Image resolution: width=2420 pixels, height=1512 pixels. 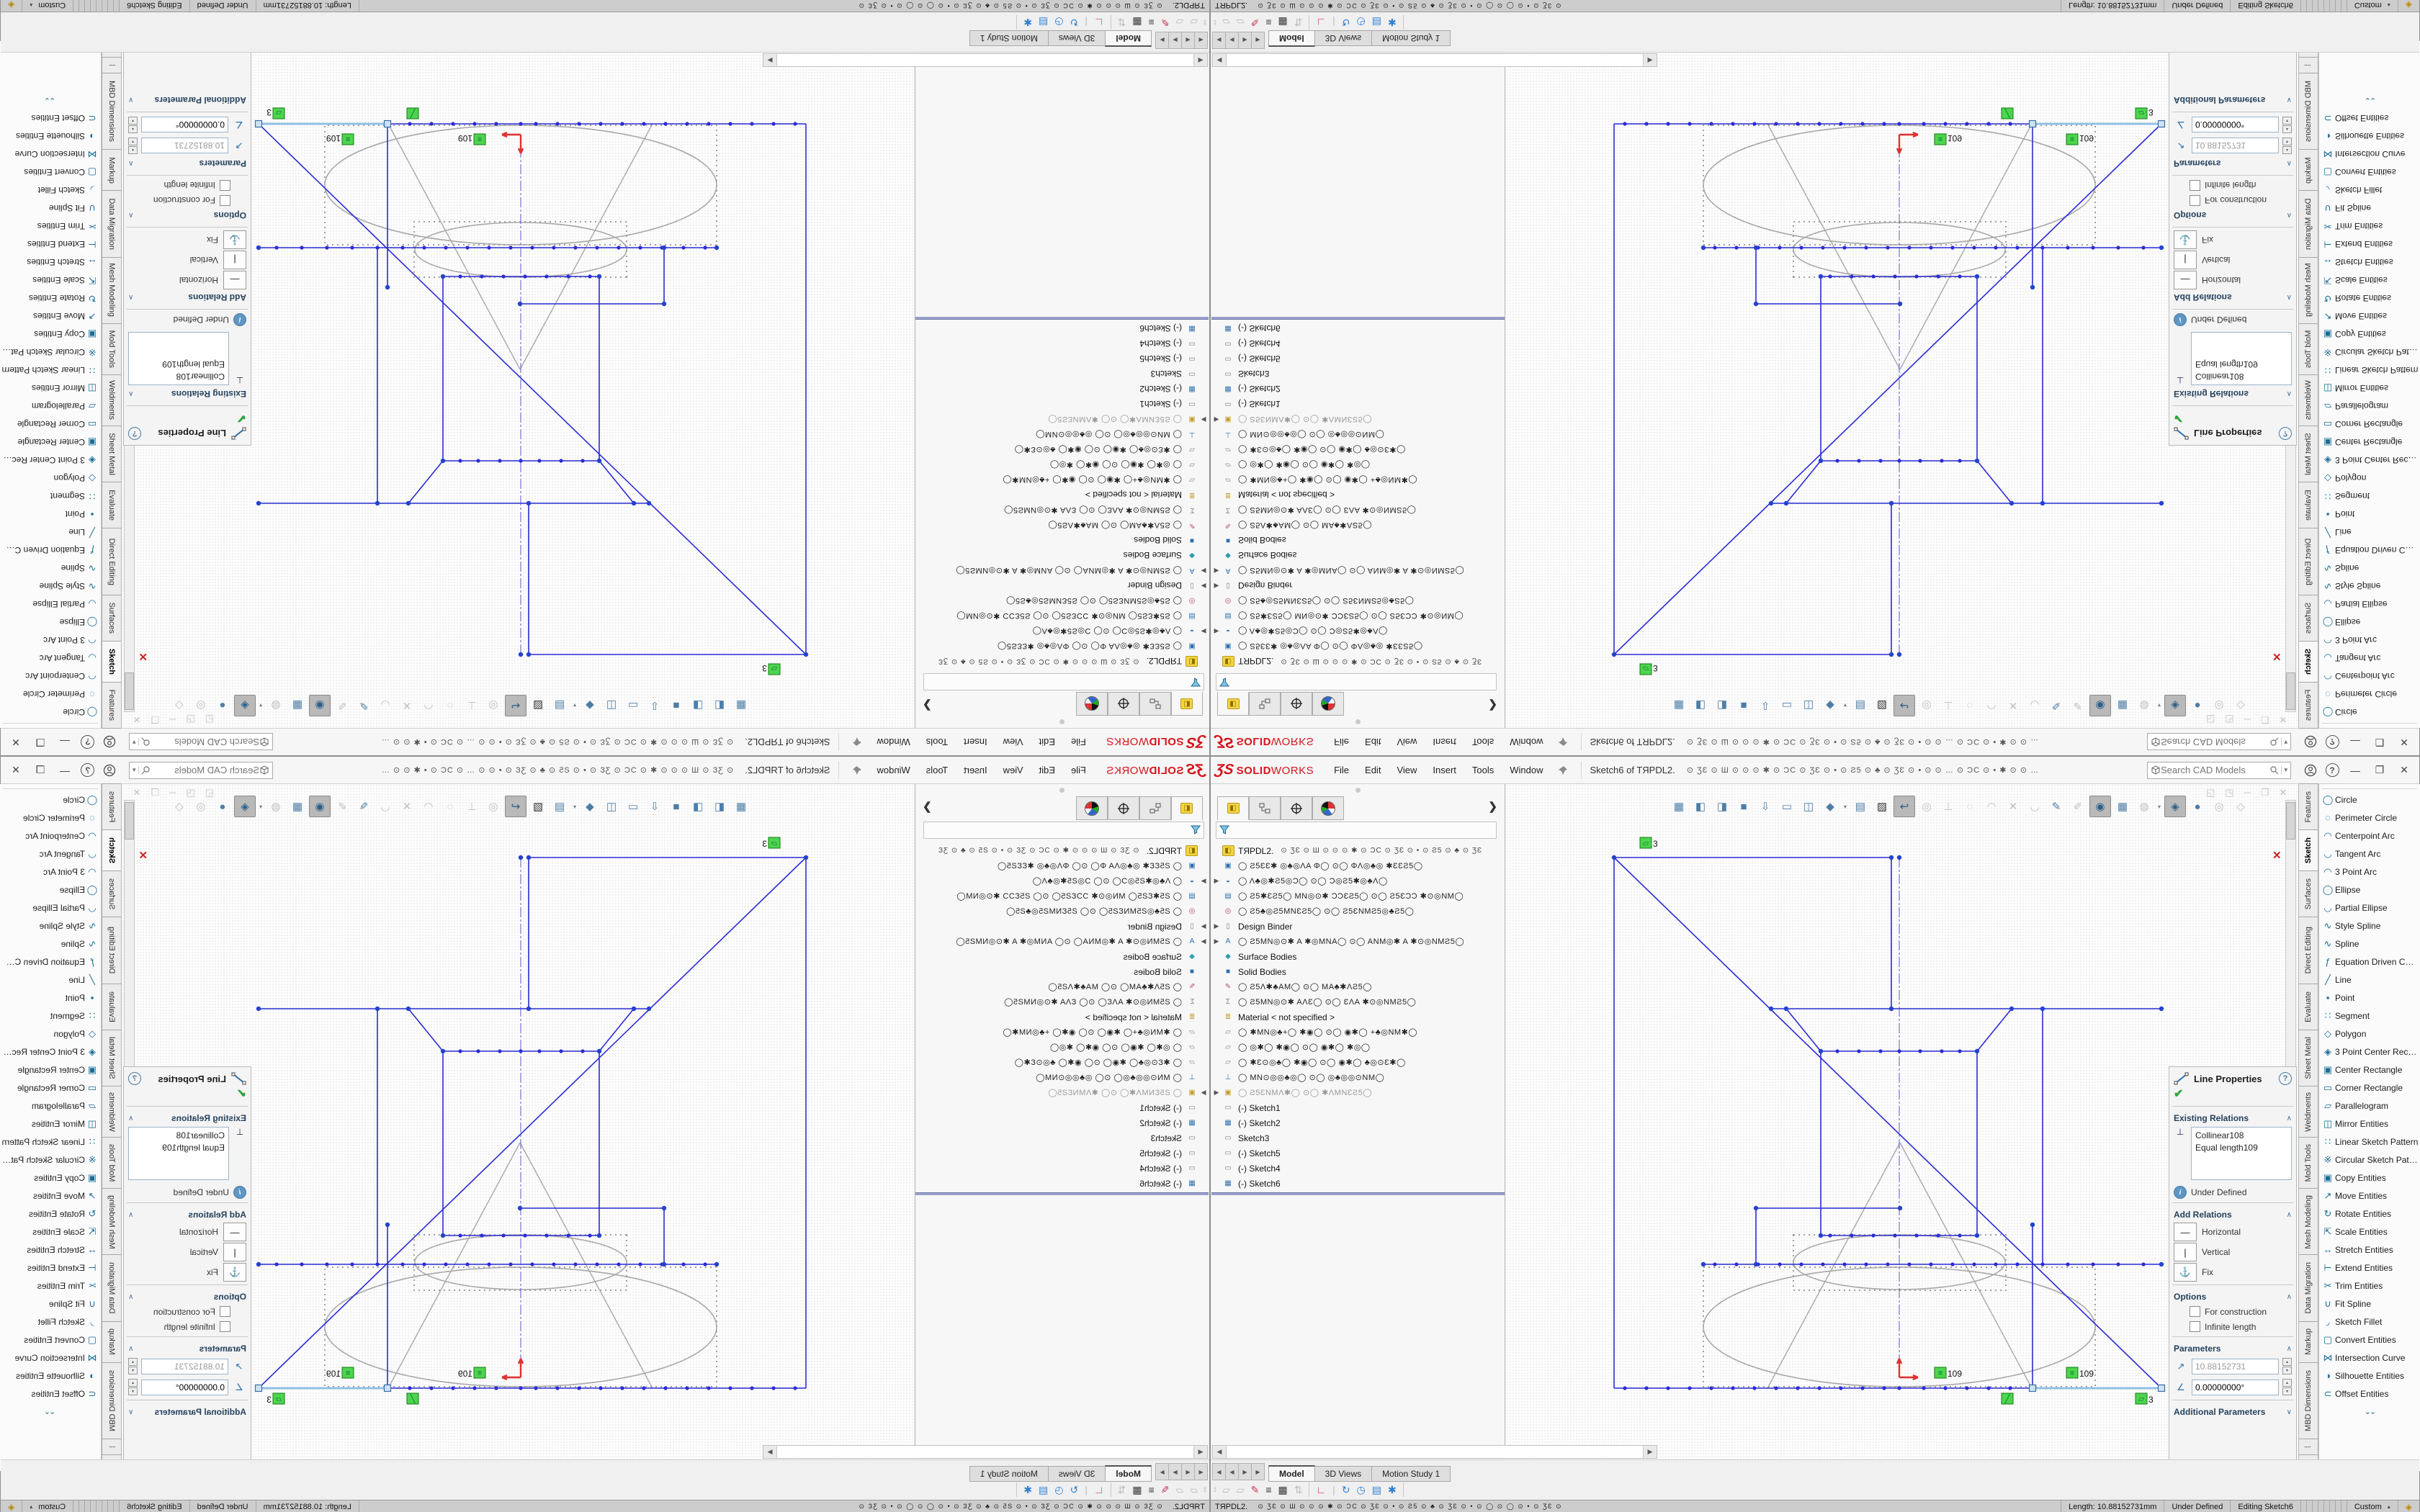 I want to click on account-icon, so click(x=2310, y=742).